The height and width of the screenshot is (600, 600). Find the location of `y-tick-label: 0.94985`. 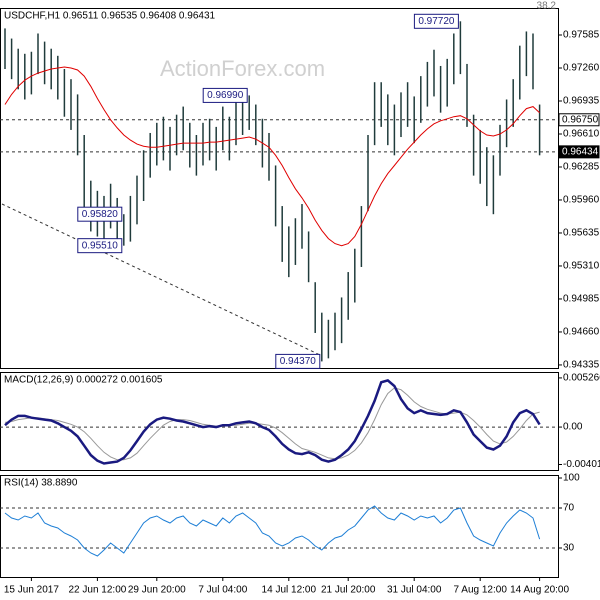

y-tick-label: 0.94985 is located at coordinates (581, 299).